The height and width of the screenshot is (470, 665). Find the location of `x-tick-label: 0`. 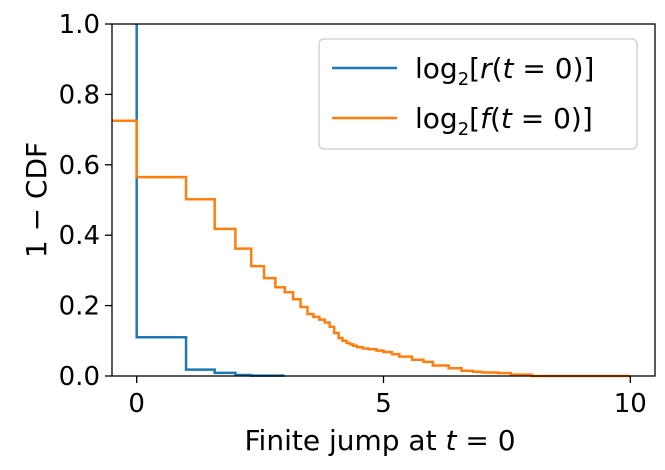

x-tick-label: 0 is located at coordinates (136, 404).